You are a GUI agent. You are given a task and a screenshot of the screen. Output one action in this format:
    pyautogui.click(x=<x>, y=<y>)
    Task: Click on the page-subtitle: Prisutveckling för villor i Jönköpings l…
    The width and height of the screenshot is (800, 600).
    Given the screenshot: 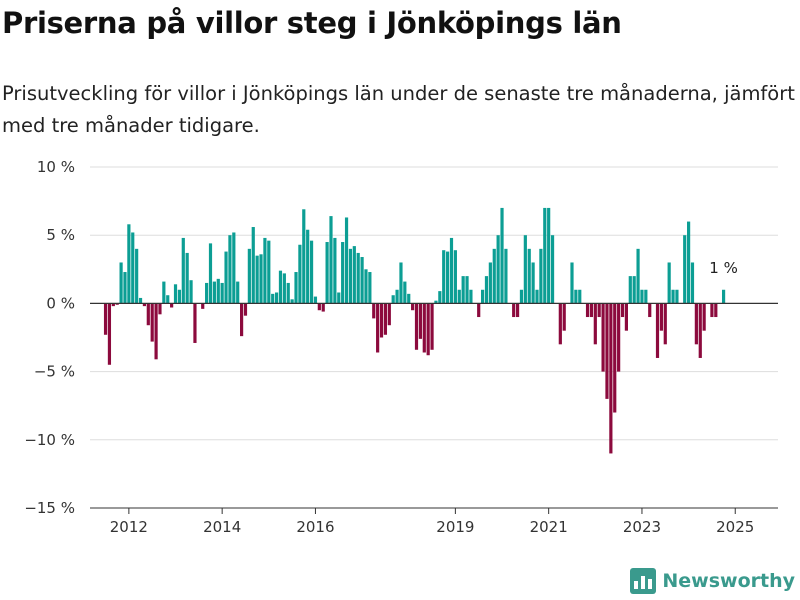 What is the action you would take?
    pyautogui.click(x=398, y=109)
    